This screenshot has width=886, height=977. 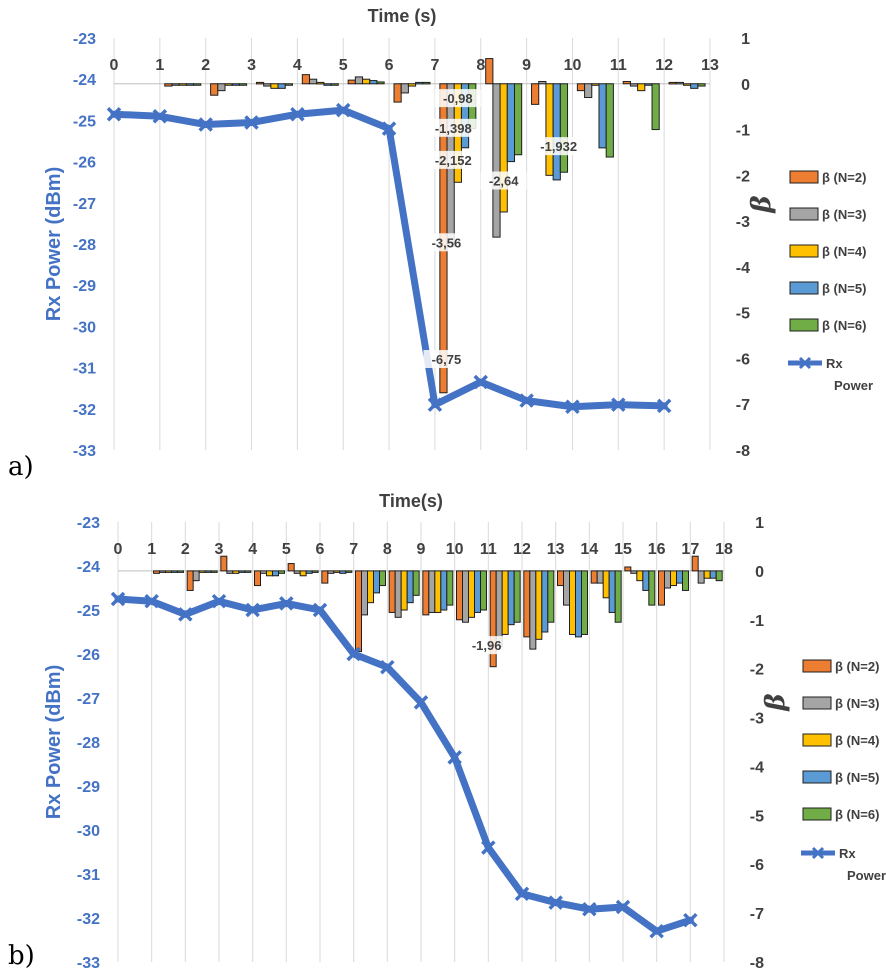 What do you see at coordinates (757, 767) in the screenshot?
I see `y2-tick-label: -4` at bounding box center [757, 767].